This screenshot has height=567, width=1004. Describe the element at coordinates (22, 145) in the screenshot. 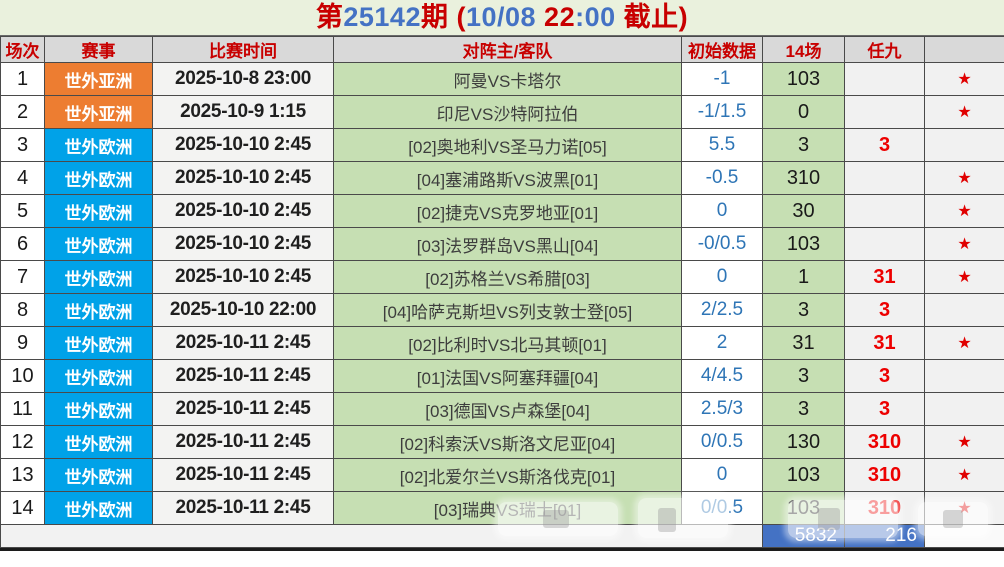

I see `match-no-cell: 3` at that location.